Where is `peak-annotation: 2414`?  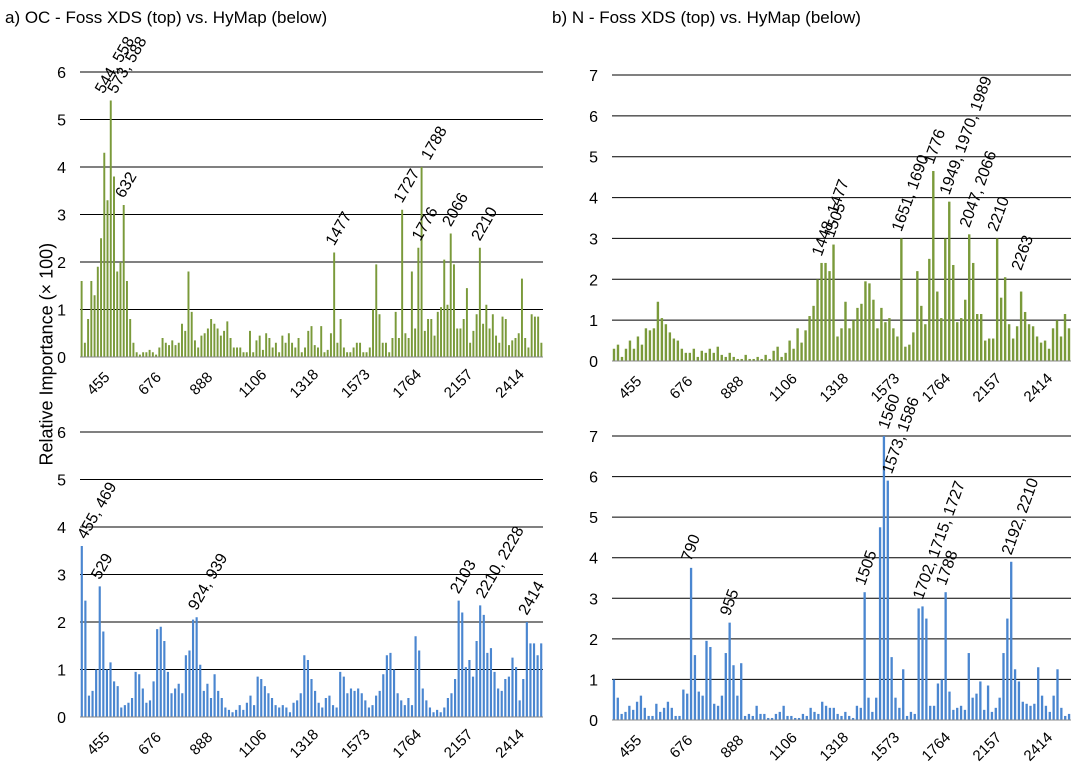
peak-annotation: 2414 is located at coordinates (532, 598).